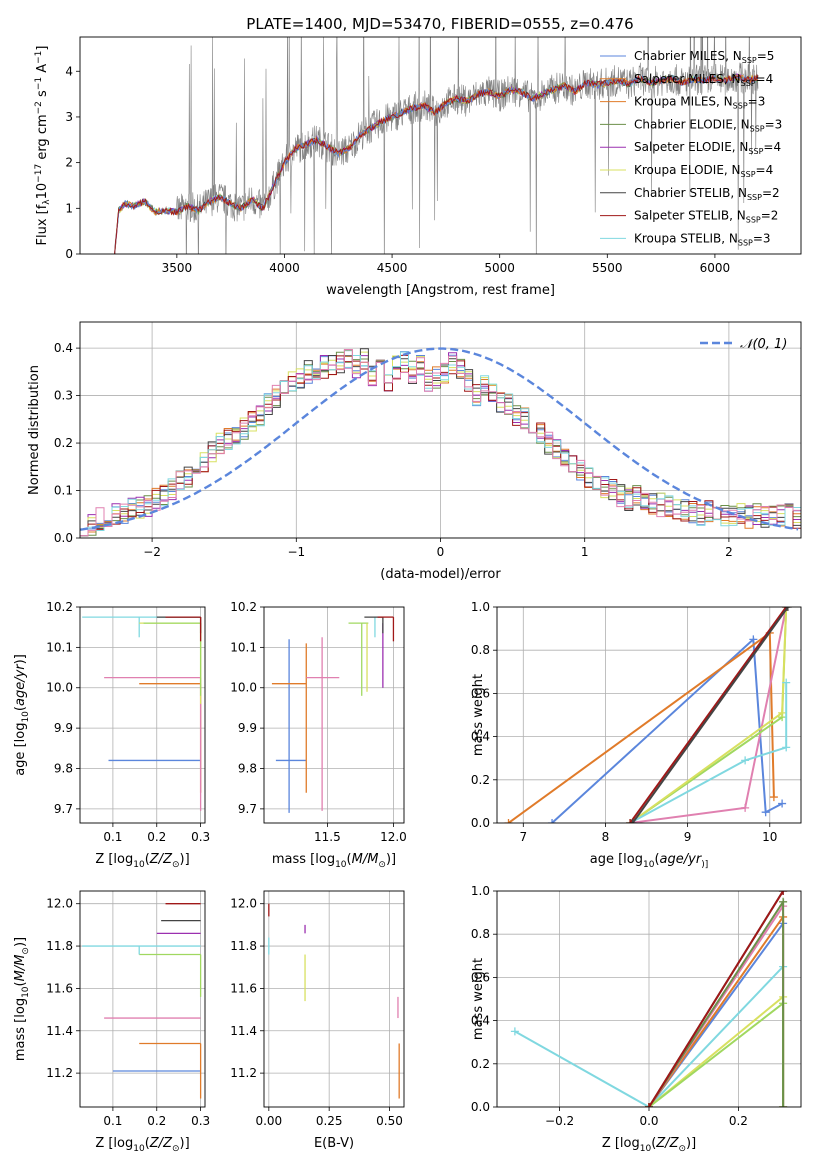 The height and width of the screenshot is (1170, 819). Describe the element at coordinates (47, 202) in the screenshot. I see `y-axis-label-part: λ` at that location.